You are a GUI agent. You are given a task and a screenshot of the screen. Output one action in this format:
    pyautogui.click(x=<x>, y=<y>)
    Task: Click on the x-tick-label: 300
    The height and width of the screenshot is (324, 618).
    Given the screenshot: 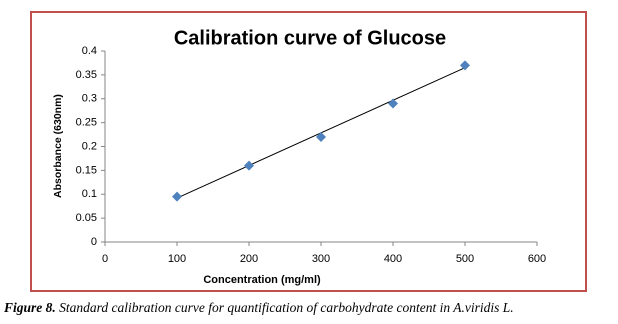 What is the action you would take?
    pyautogui.click(x=321, y=259)
    